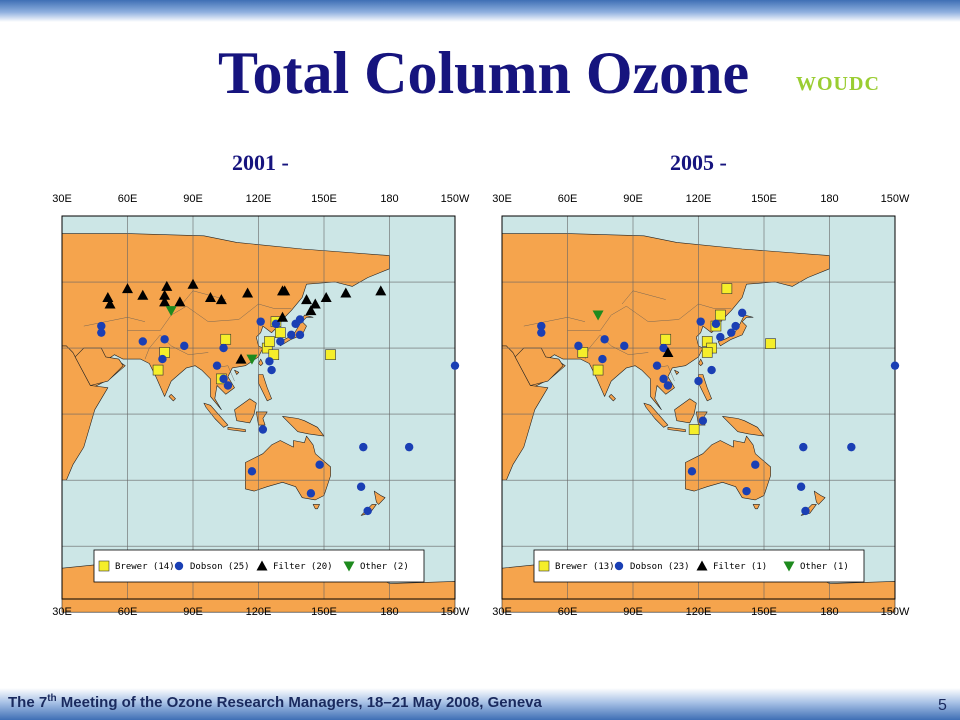 The width and height of the screenshot is (960, 720). Describe the element at coordinates (324, 612) in the screenshot. I see `longitude-tick-label-bottom: 150E` at that location.